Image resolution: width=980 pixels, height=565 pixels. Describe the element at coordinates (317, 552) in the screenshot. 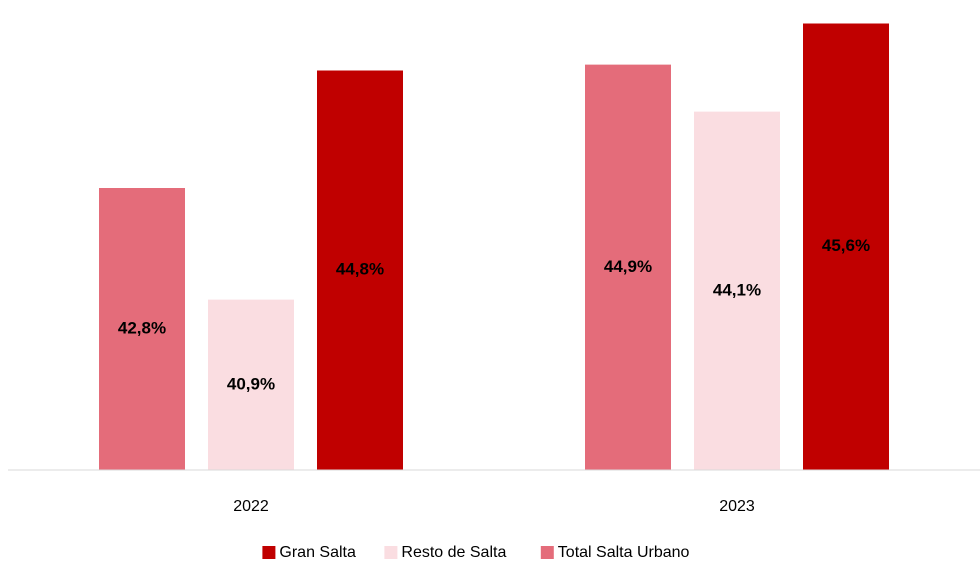

I see `legend-label: Gran Salta` at that location.